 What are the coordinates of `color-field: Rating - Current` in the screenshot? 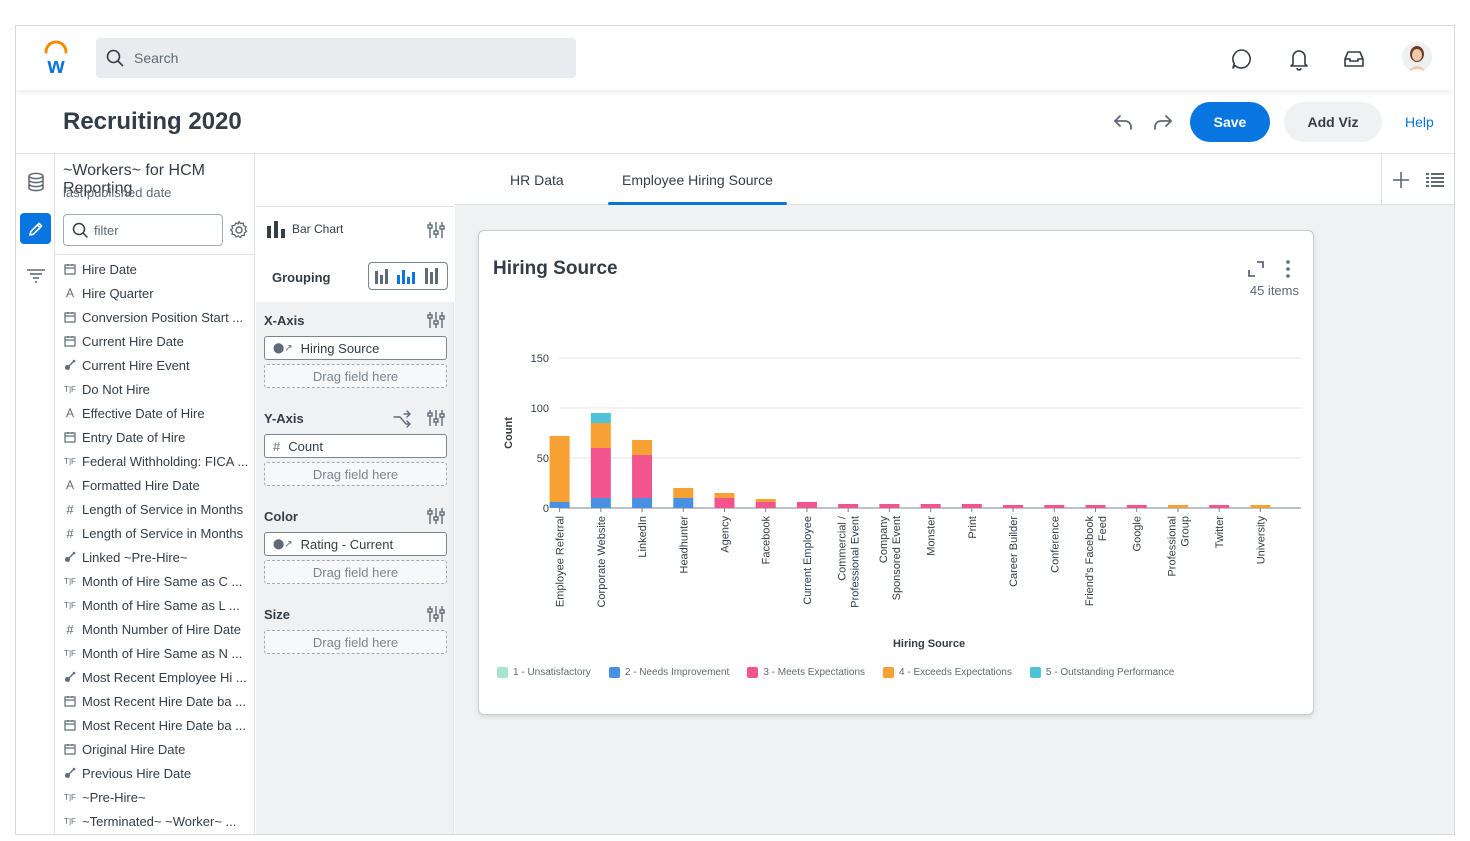 It's located at (347, 544).